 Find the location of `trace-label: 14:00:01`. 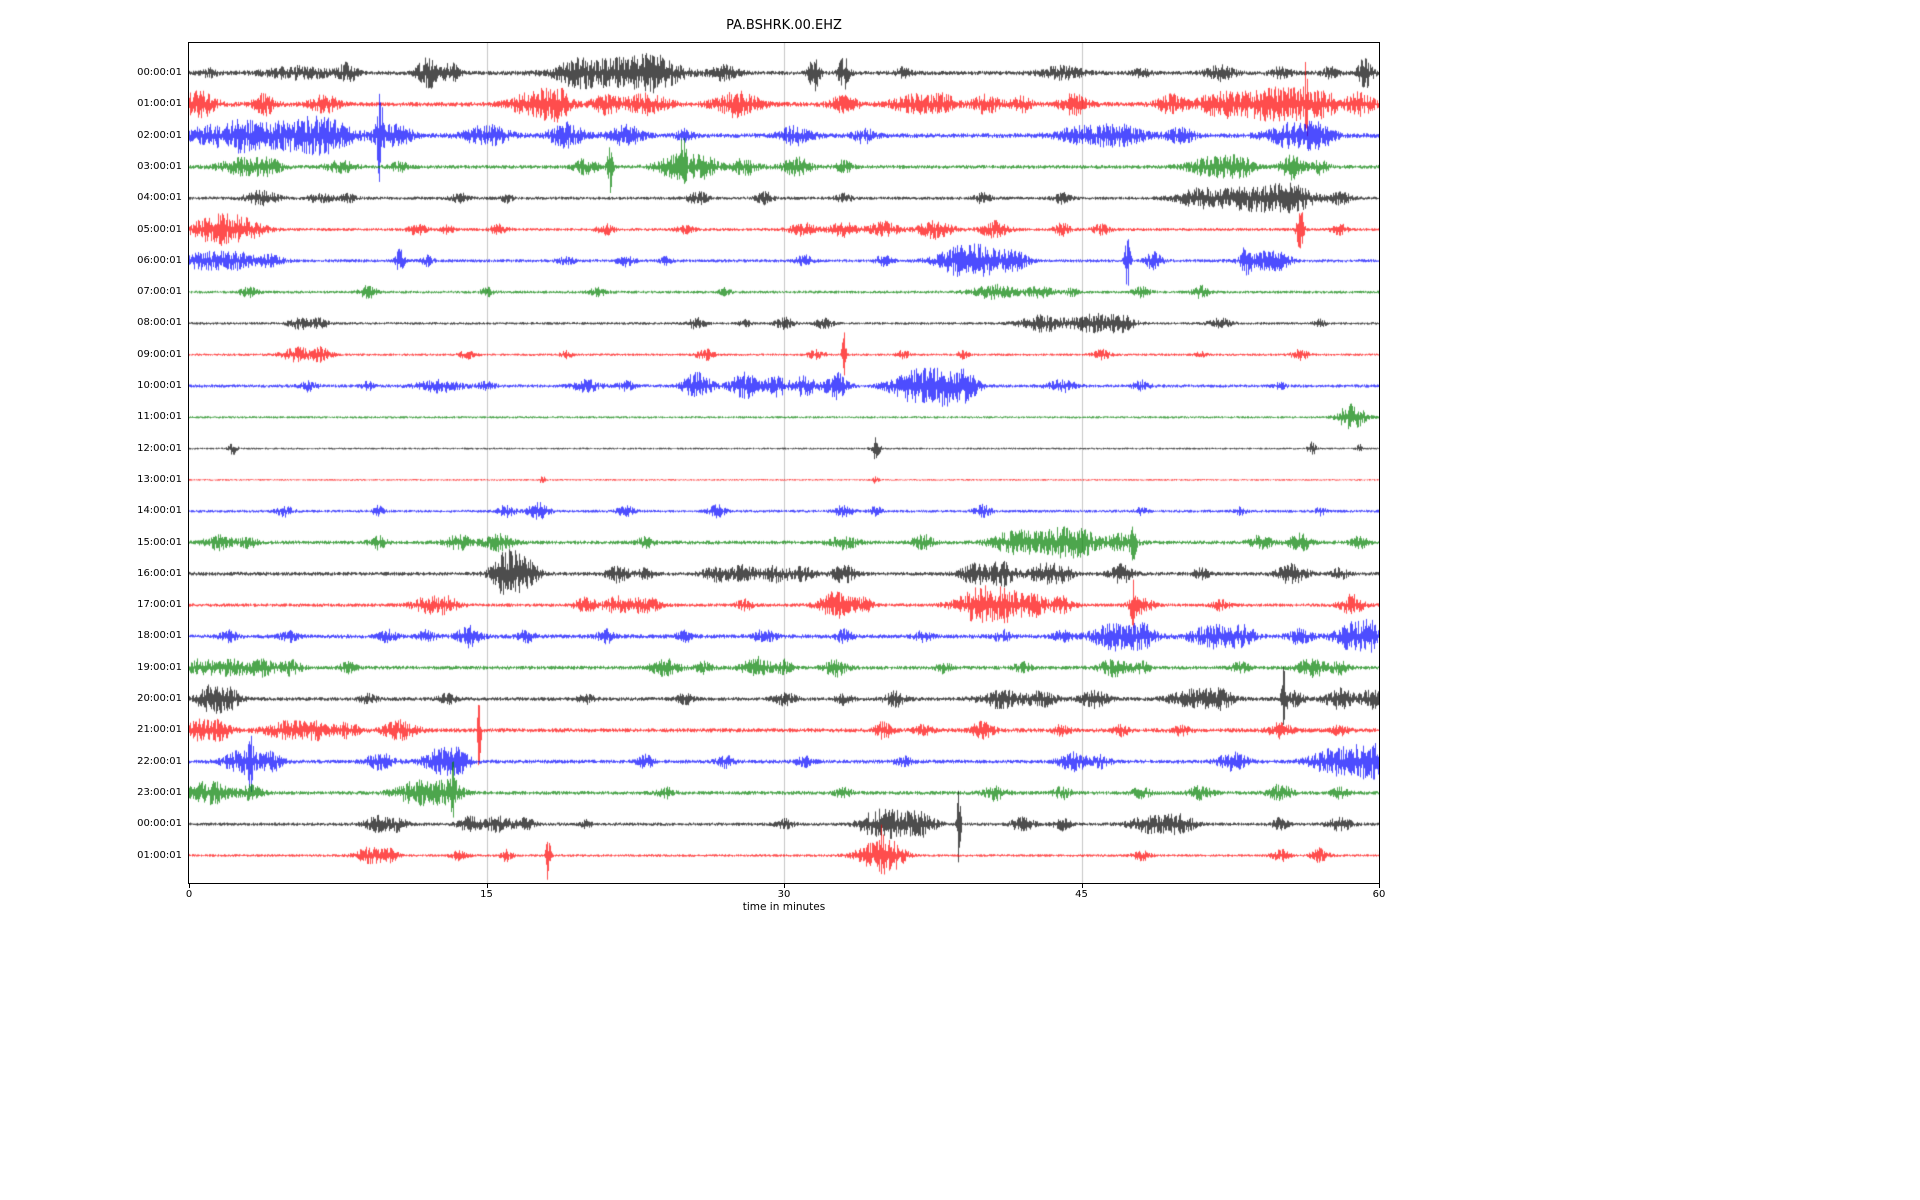

trace-label: 14:00:01 is located at coordinates (159, 511).